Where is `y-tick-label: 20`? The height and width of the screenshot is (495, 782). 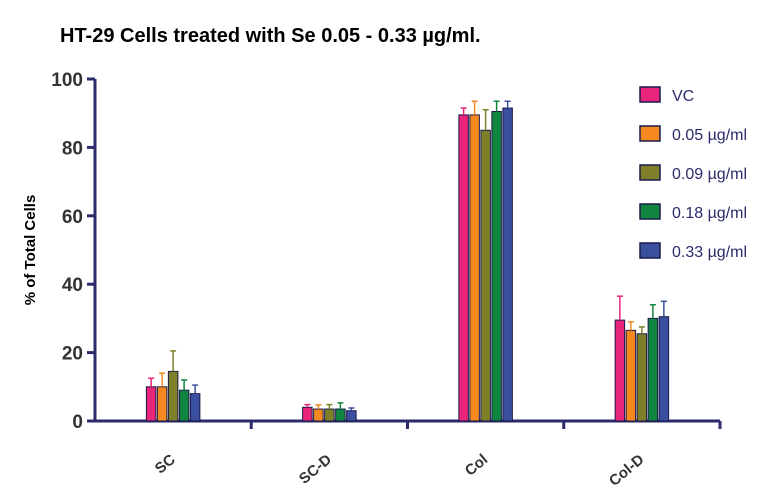
y-tick-label: 20 is located at coordinates (72, 354).